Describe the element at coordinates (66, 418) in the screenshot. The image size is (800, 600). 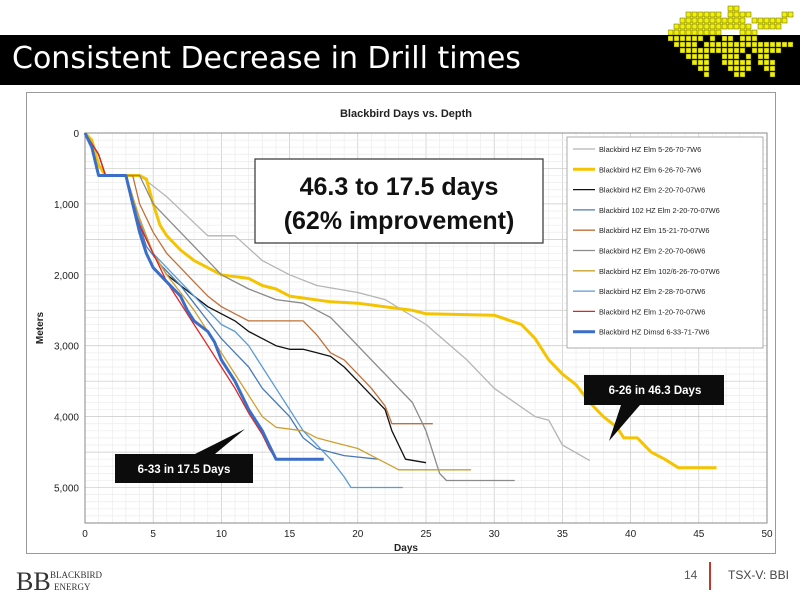
I see `y-tick-label: 4,000` at that location.